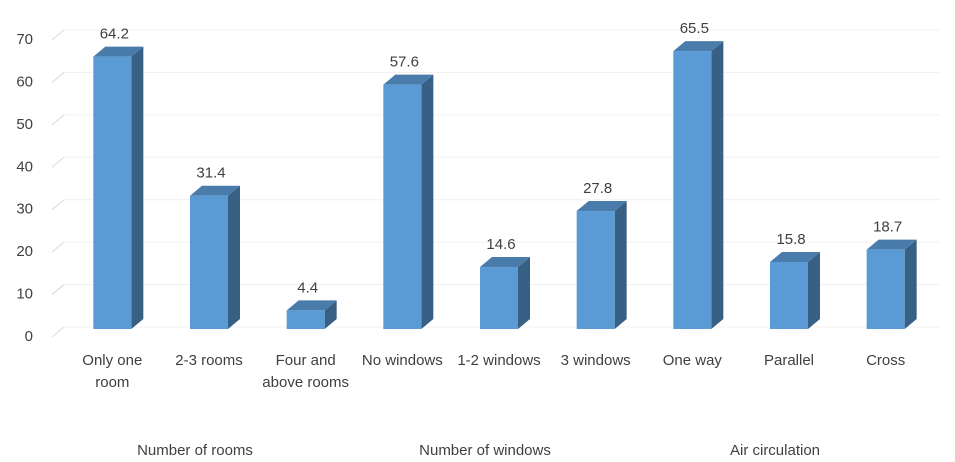 Image resolution: width=955 pixels, height=462 pixels. I want to click on value-label: 14.6, so click(500, 244).